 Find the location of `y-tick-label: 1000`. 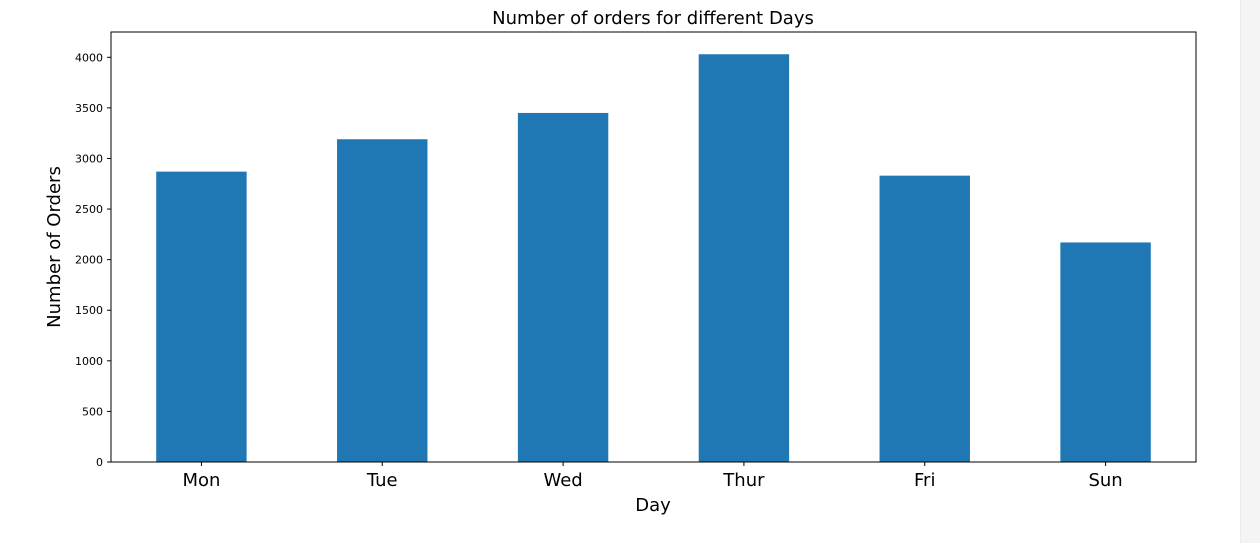

y-tick-label: 1000 is located at coordinates (89, 361).